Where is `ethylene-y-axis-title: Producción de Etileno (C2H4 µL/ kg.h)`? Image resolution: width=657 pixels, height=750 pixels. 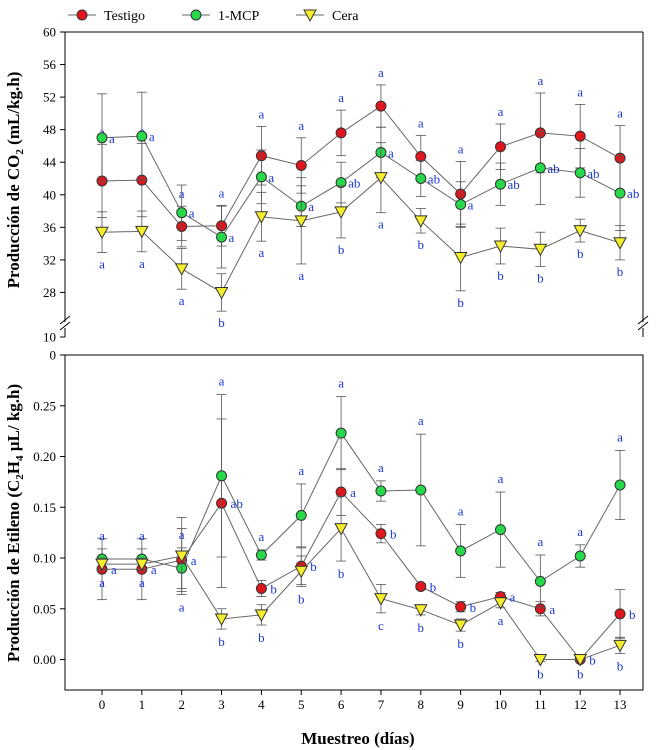
ethylene-y-axis-title: Producción de Etileno (C2H4 µL/ kg.h) is located at coordinates (15, 523).